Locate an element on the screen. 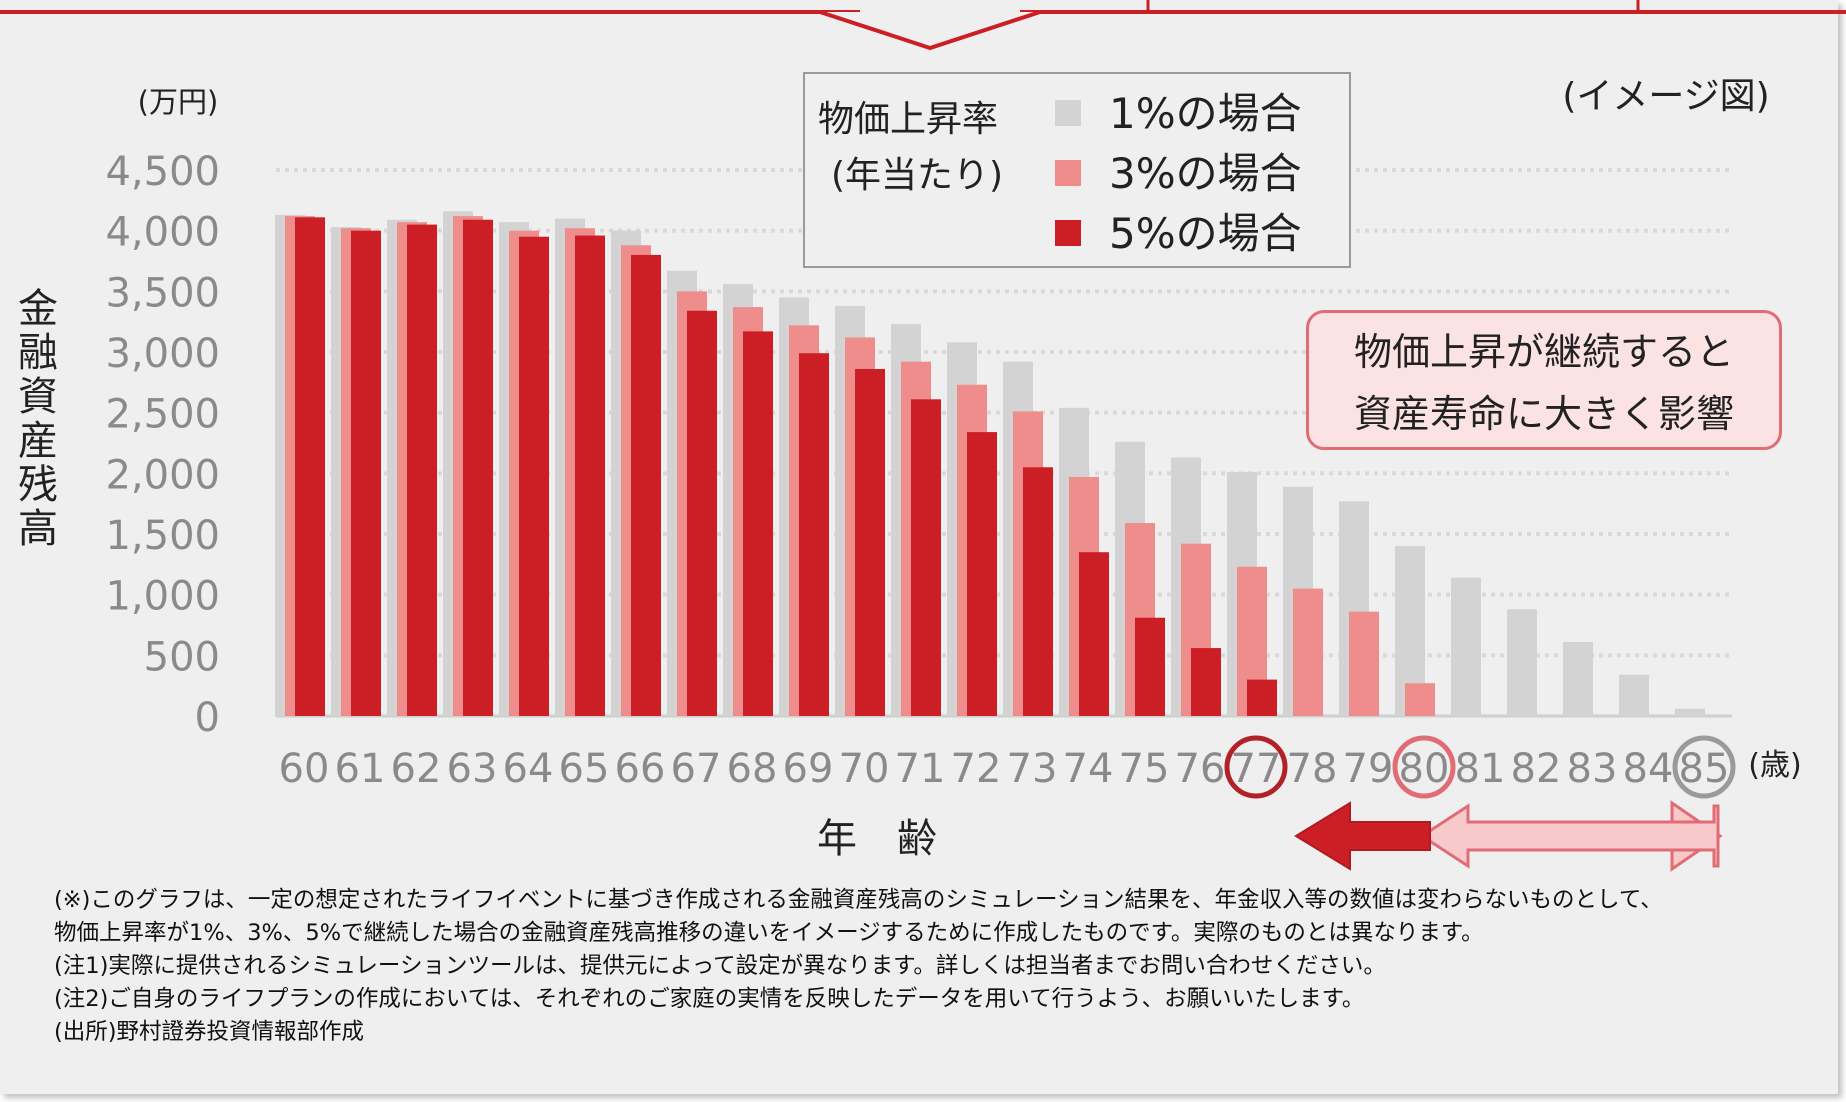  y-tick-label: 3,500 is located at coordinates (162, 293).